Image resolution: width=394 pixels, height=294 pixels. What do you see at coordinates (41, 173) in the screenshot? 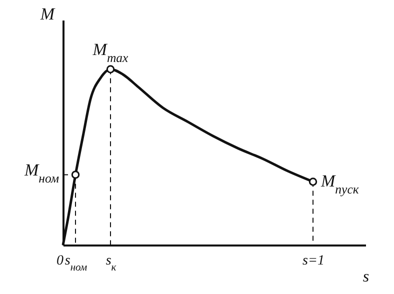
I see `annotation: M$_{ном}$` at bounding box center [41, 173].